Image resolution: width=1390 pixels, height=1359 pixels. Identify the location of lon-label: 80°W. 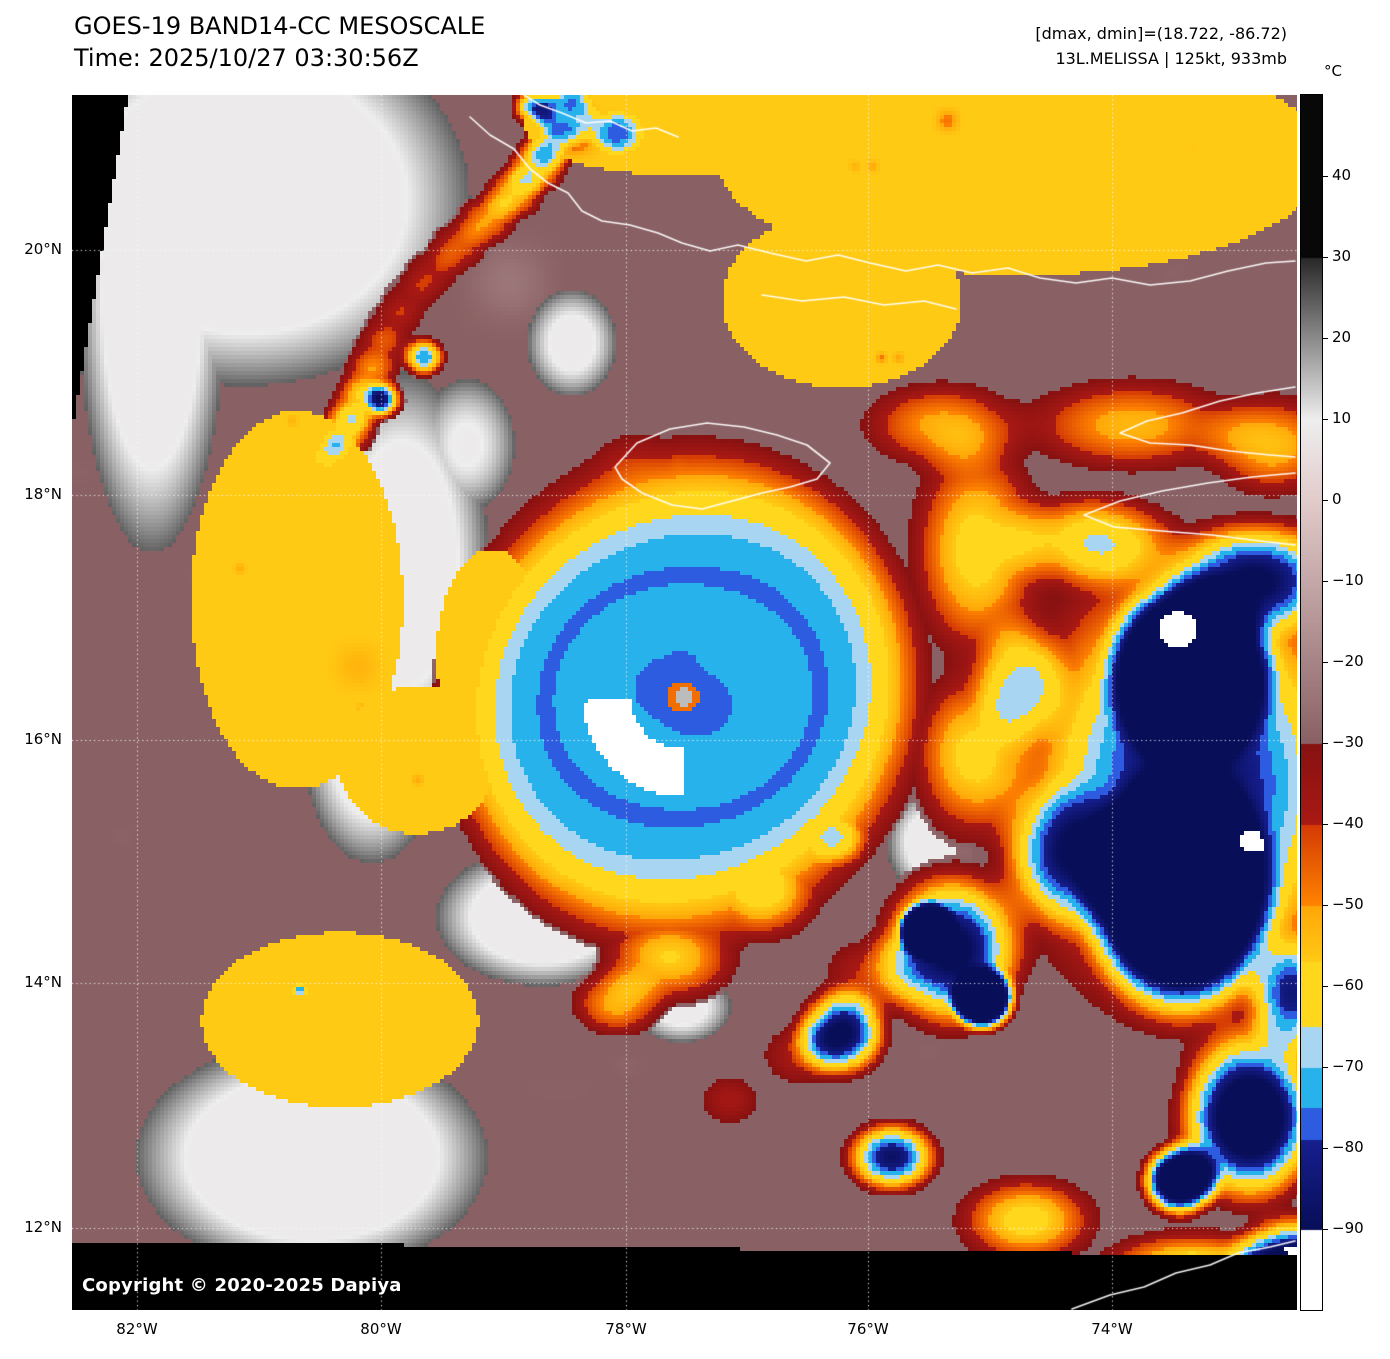
(381, 1329).